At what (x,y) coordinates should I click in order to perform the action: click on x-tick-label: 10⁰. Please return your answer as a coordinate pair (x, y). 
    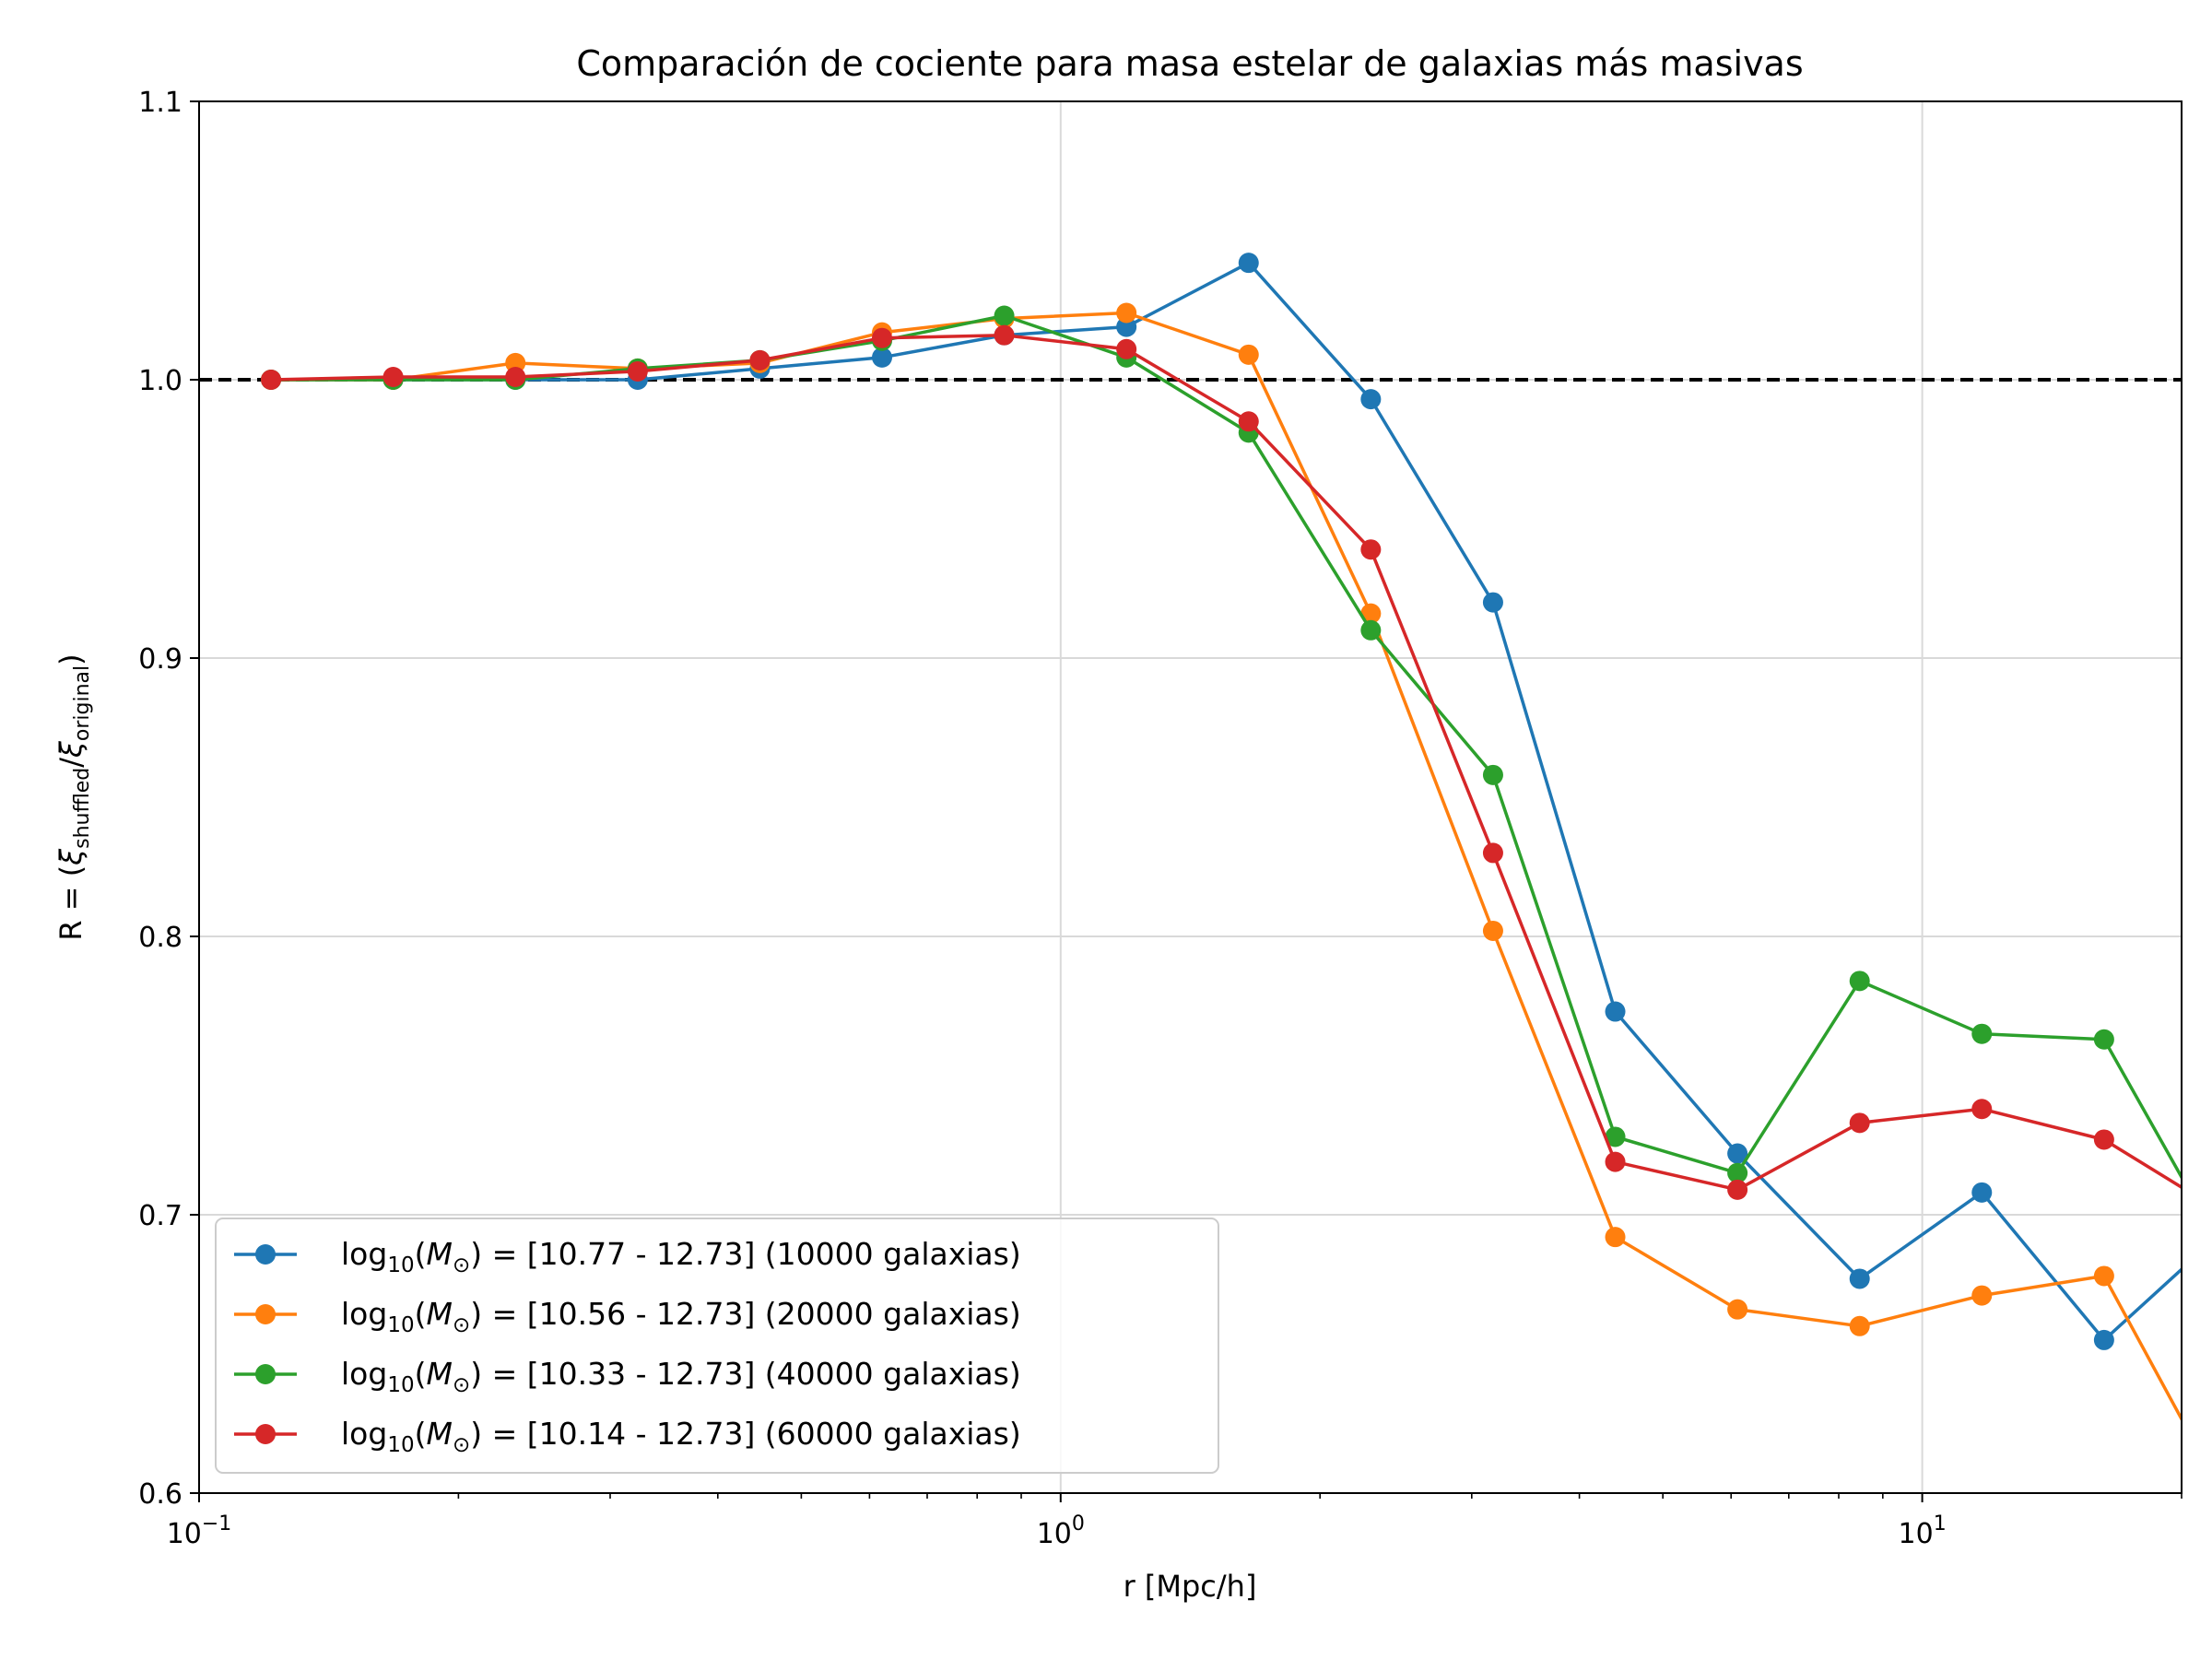
    Looking at the image, I should click on (1061, 1531).